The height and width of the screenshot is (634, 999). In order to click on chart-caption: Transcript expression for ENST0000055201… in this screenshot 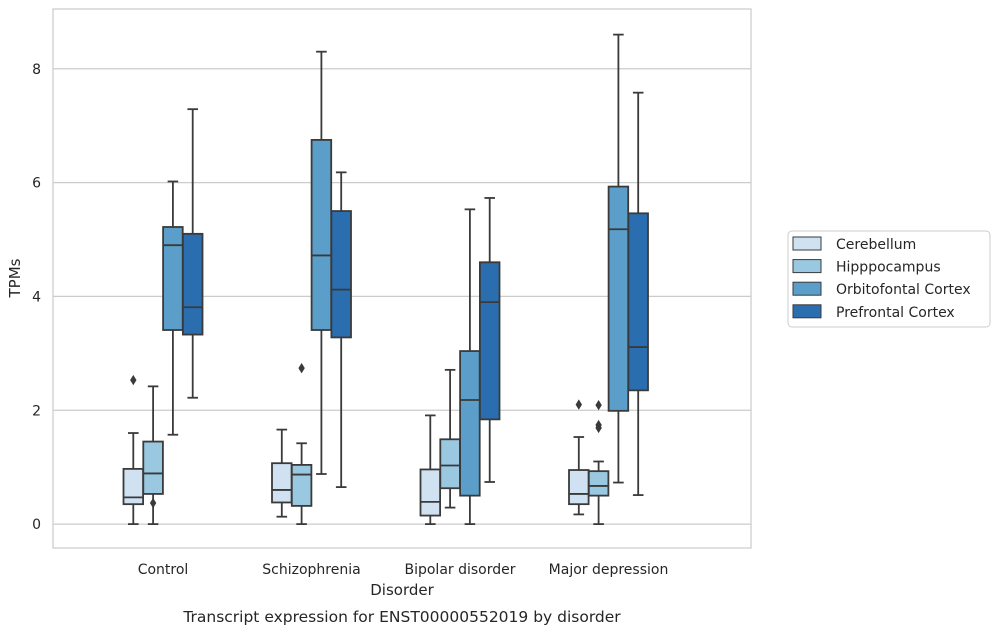, I will do `click(401, 617)`.